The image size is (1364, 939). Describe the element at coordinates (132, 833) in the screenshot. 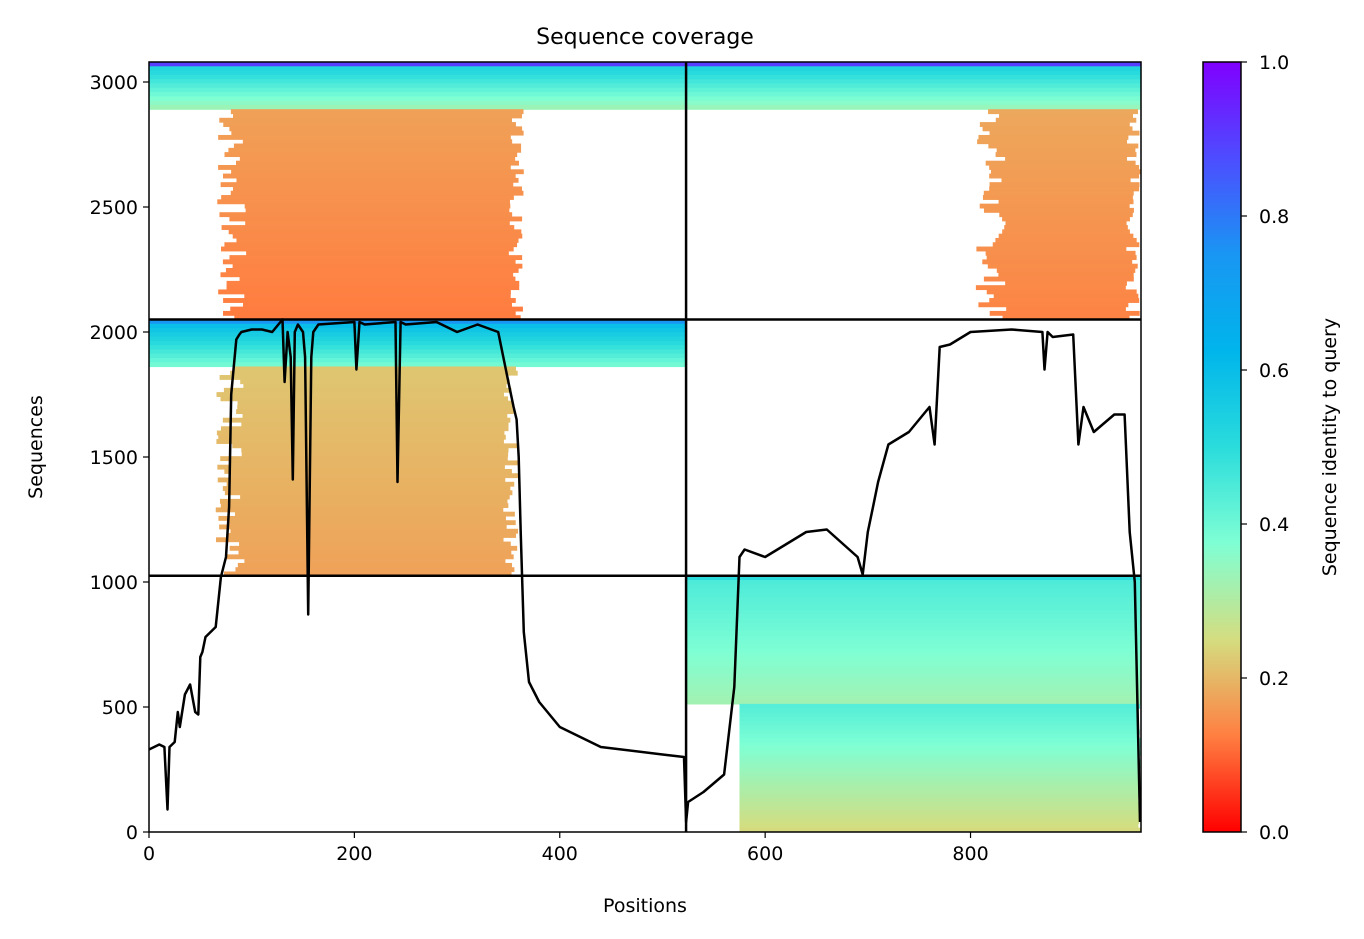

I see `y-tick-label: 0` at that location.